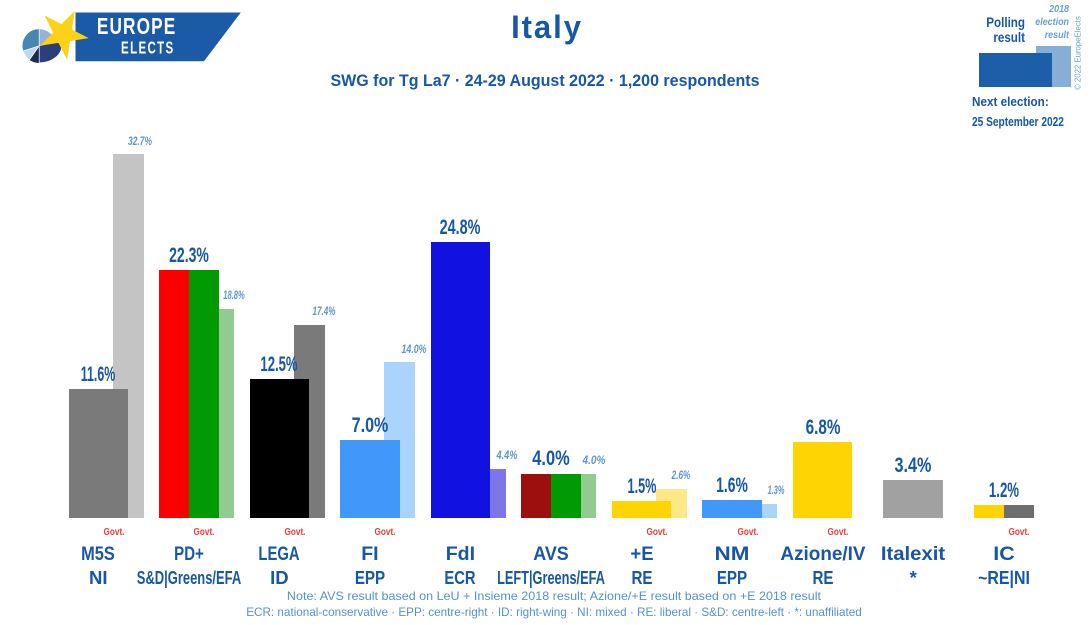 This screenshot has width=1090, height=625. Describe the element at coordinates (147, 48) in the screenshot. I see `svg-text: ELECTS` at that location.